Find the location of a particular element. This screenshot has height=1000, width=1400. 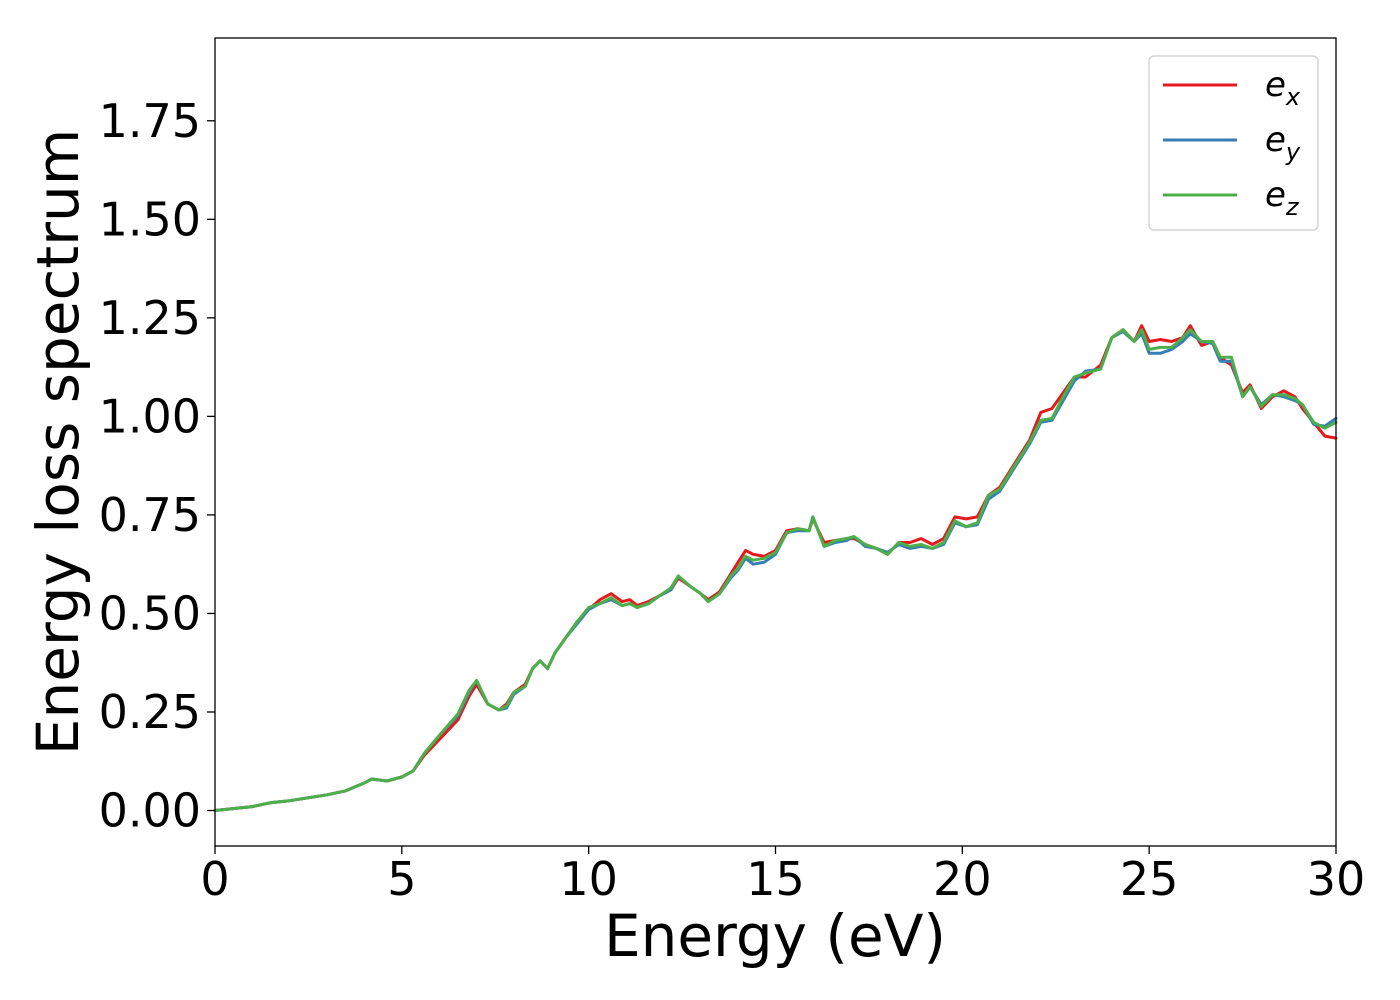

y-tick-label: 0.00 is located at coordinates (150, 811).